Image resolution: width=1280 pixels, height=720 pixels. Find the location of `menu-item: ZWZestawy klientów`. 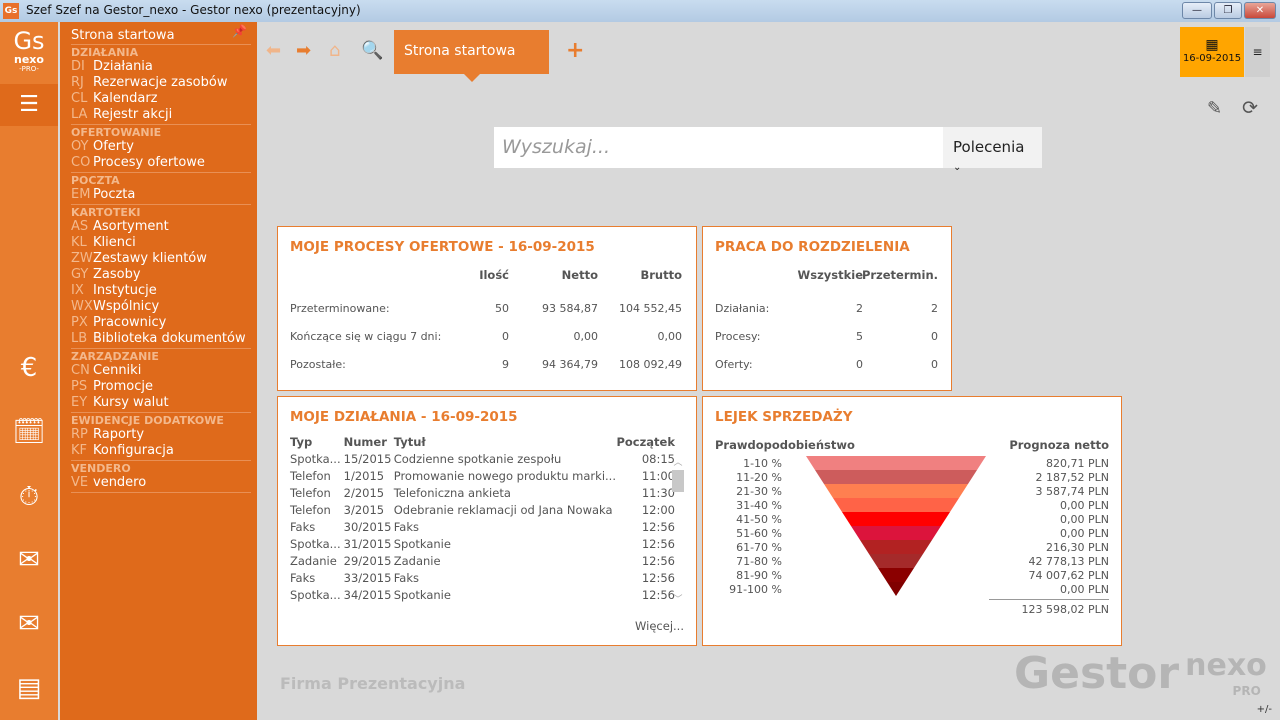

menu-item: ZWZestawy klientów is located at coordinates (161, 259).